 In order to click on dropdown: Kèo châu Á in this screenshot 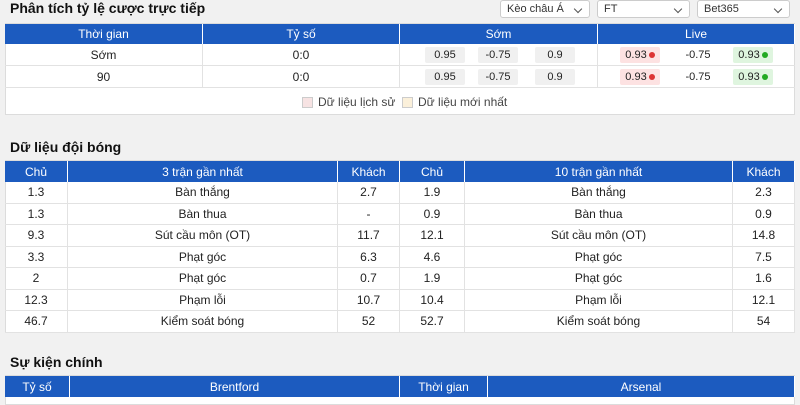, I will do `click(545, 9)`.